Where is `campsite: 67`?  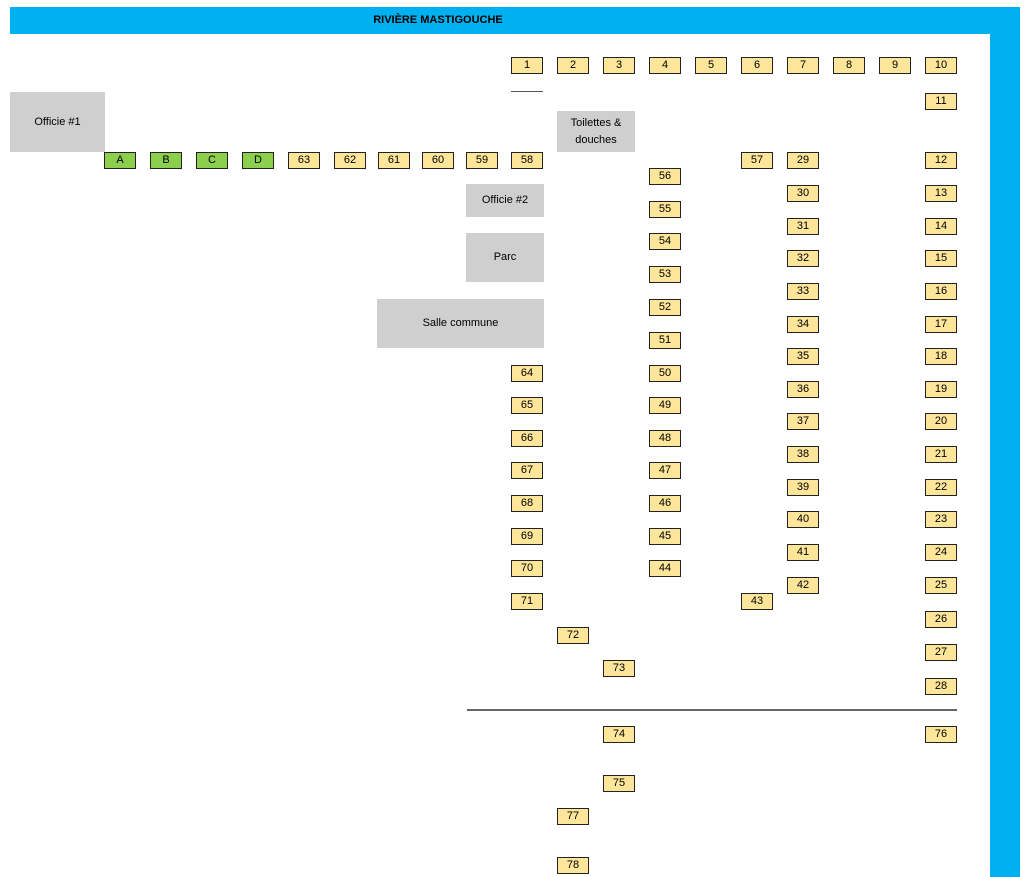
campsite: 67 is located at coordinates (527, 470).